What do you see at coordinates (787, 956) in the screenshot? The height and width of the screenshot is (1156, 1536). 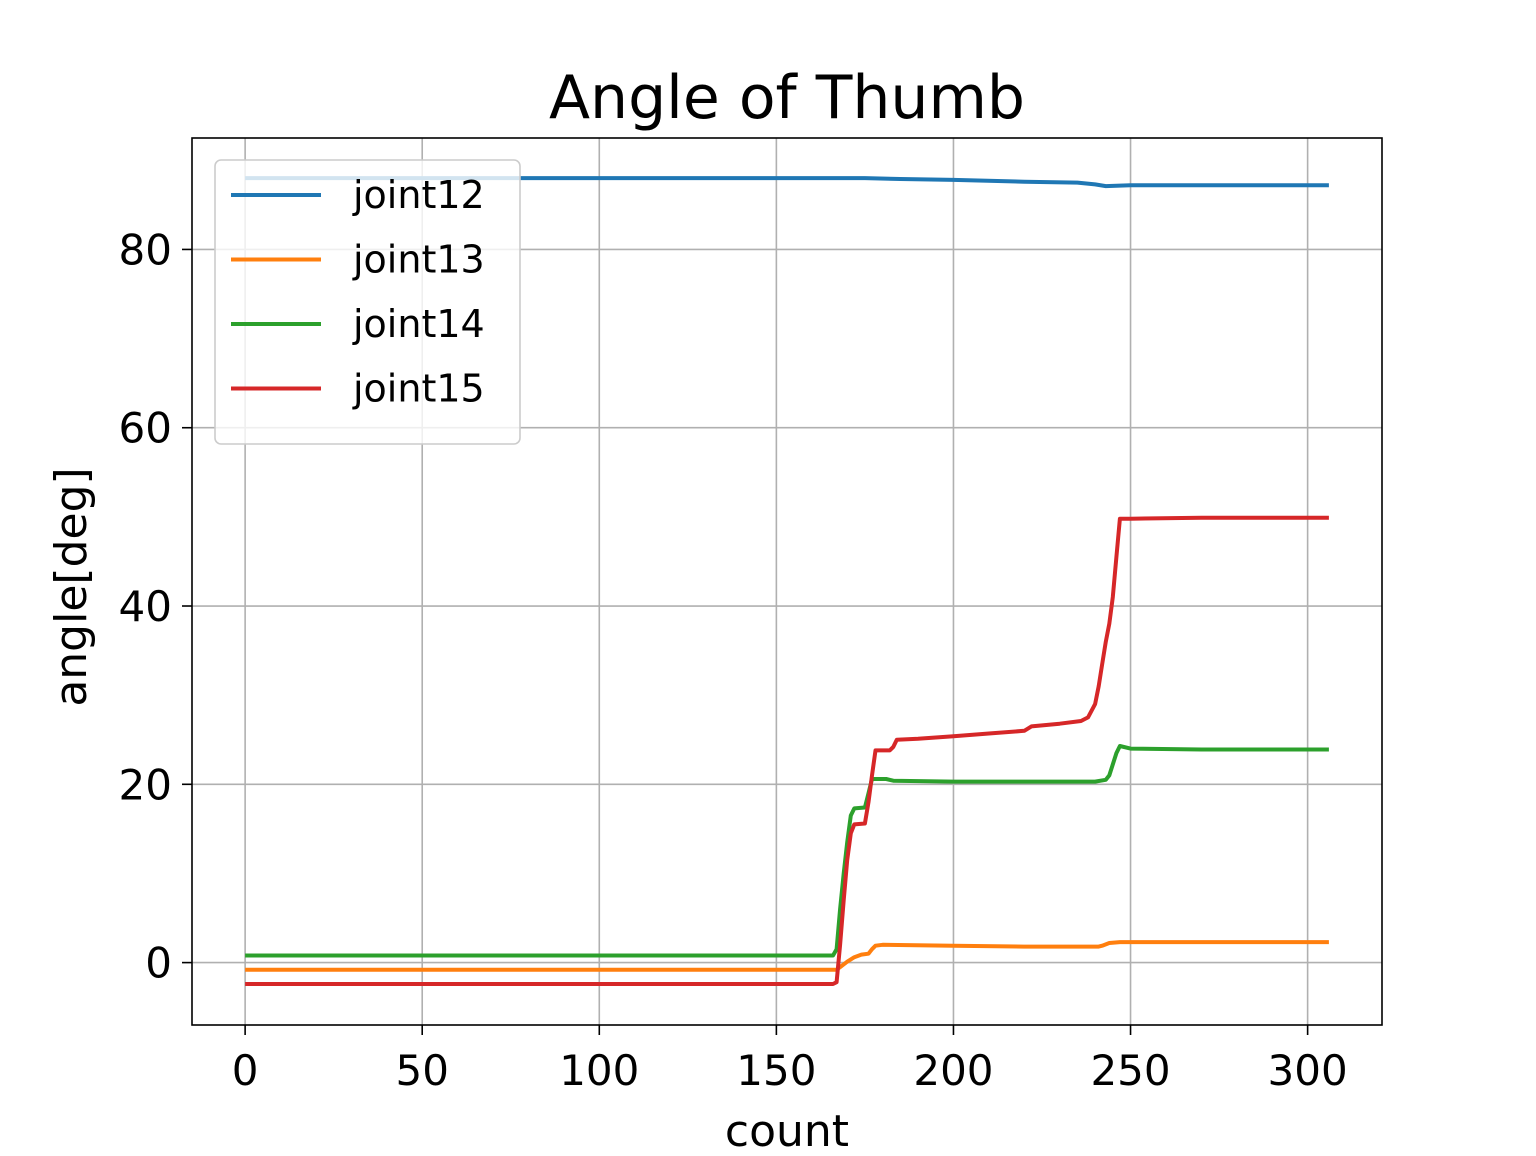 I see `series-line-joint13` at bounding box center [787, 956].